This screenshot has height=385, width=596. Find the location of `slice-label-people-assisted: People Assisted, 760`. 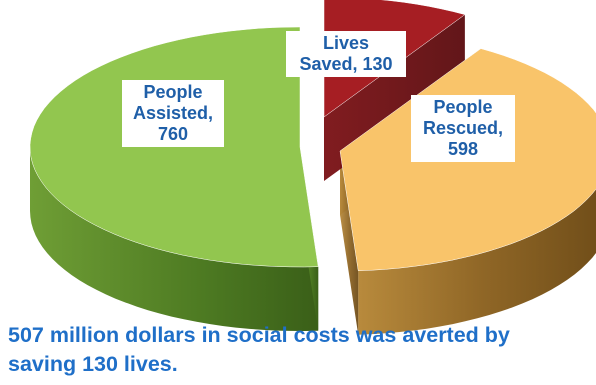

slice-label-people-assisted: People Assisted, 760 is located at coordinates (173, 113).